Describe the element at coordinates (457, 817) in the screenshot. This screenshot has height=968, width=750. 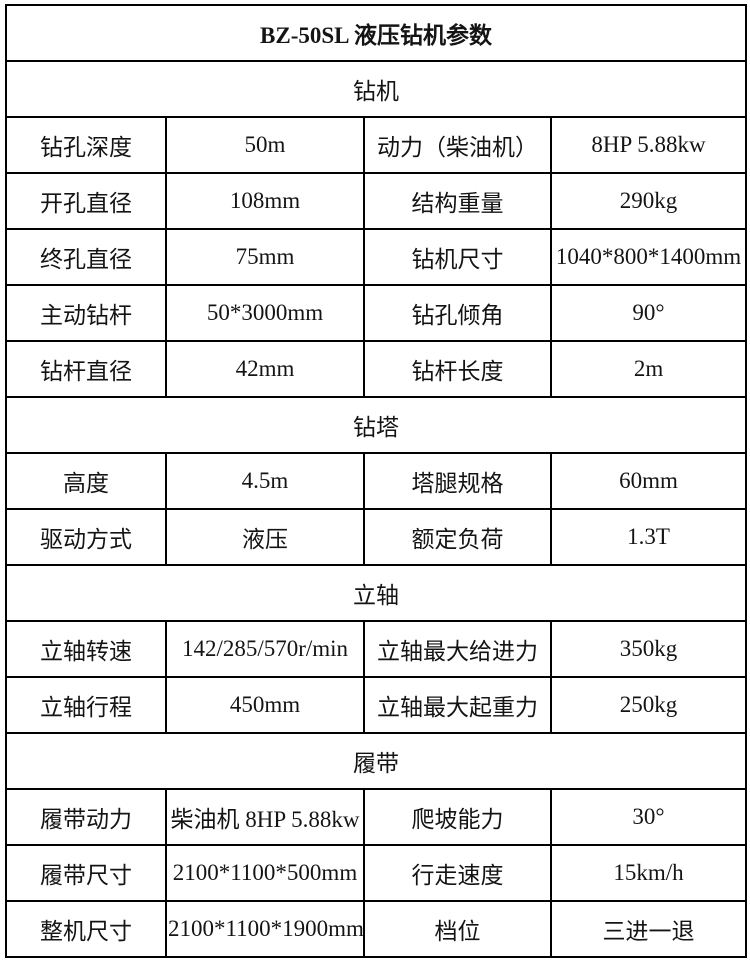
I see `spec-label: 爬坡能力` at that location.